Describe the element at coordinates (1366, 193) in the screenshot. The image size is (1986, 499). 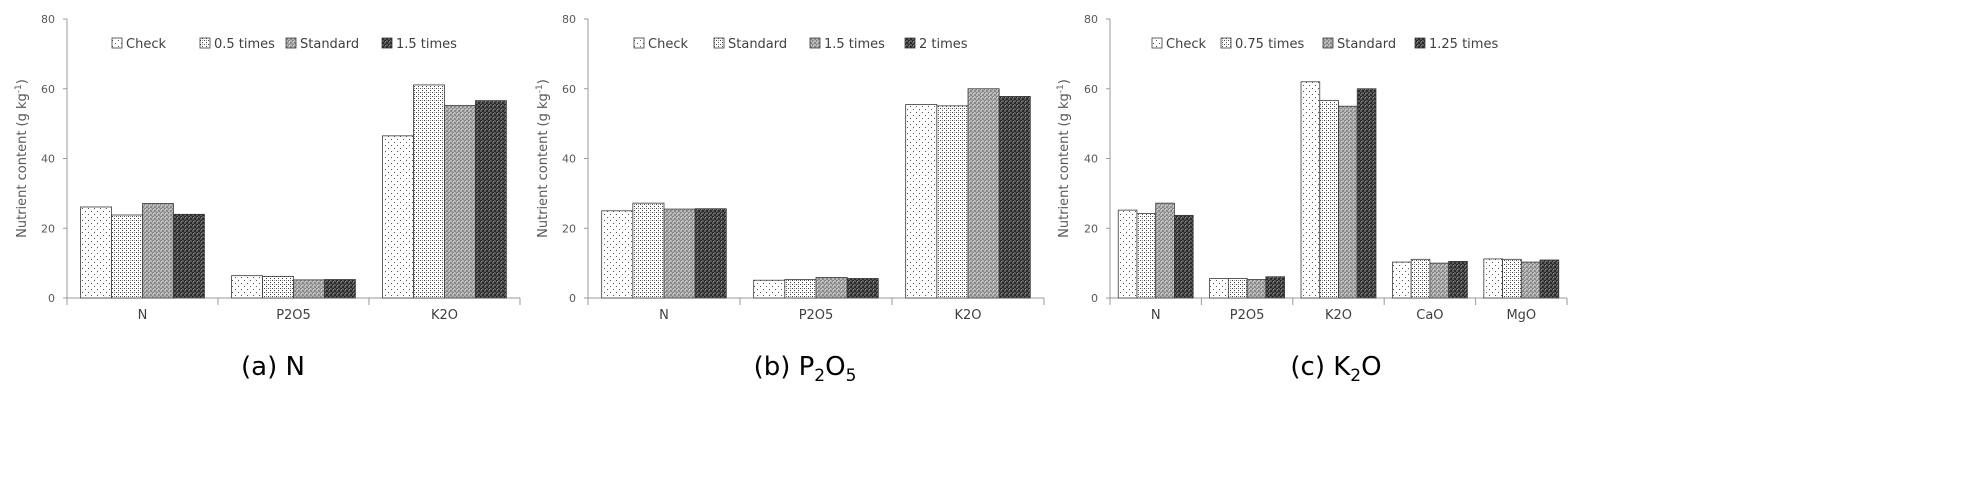
I see `bar-1-25-times-k2o` at that location.